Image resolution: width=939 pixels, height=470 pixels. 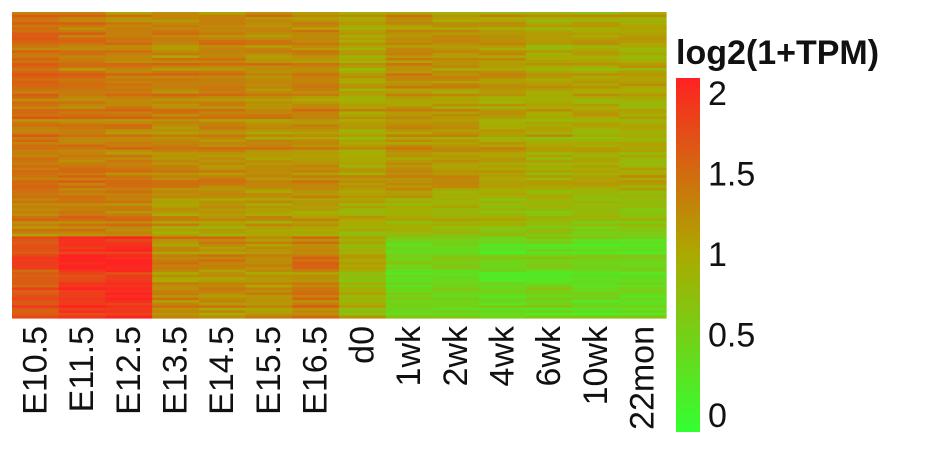 I want to click on x-tick-label: 10wk, so click(x=596, y=365).